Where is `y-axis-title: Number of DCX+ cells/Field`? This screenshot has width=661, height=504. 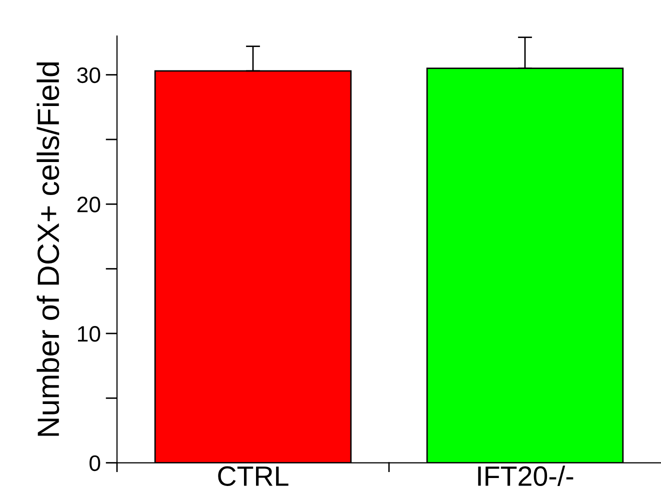 y-axis-title: Number of DCX+ cells/Field is located at coordinates (48, 249).